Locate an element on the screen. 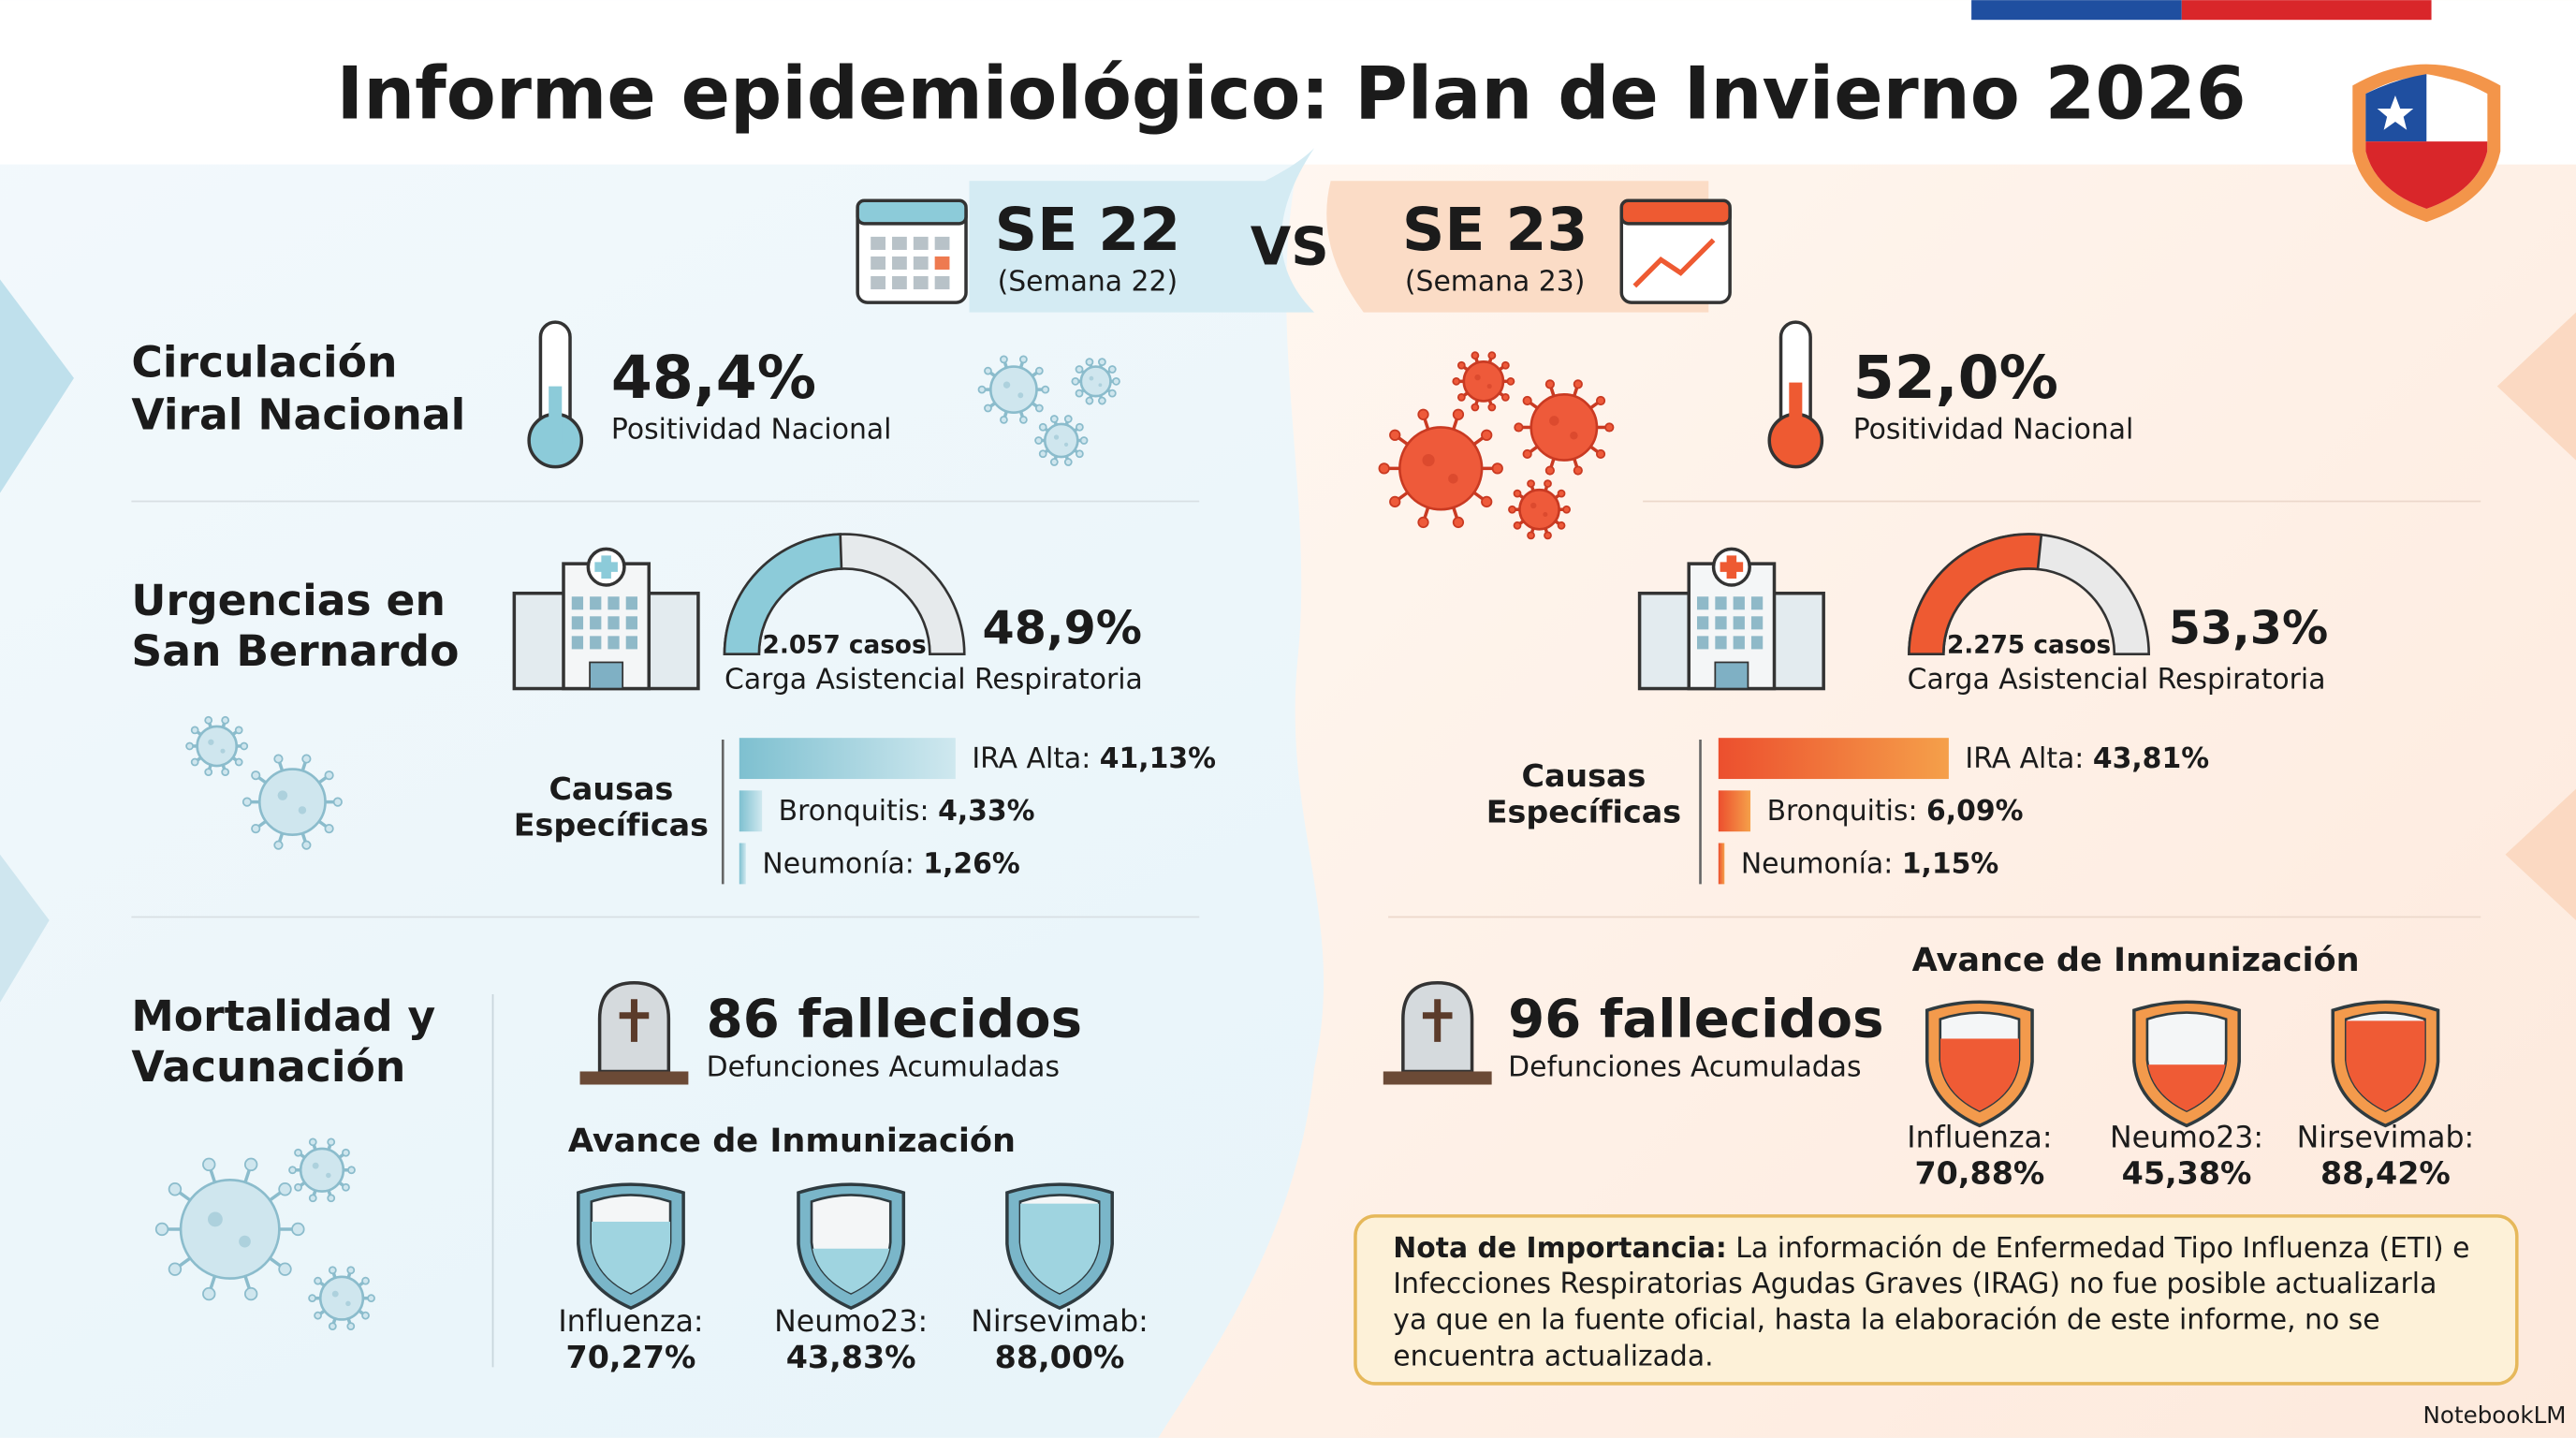  hospital-cross is located at coordinates (1732, 567).